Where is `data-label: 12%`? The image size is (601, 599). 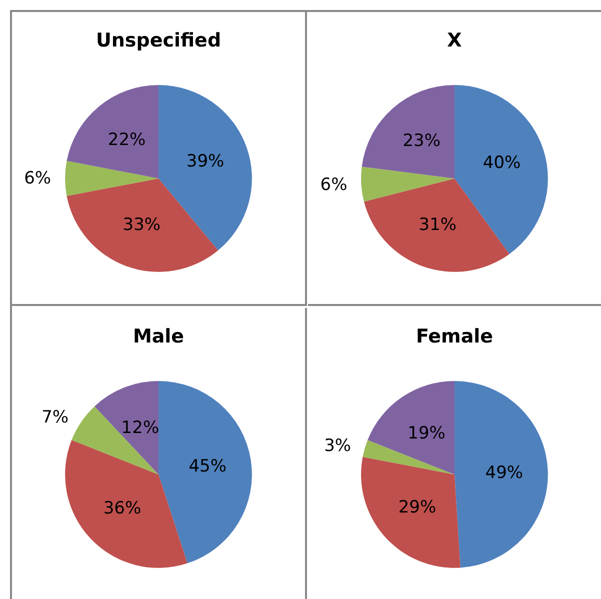
data-label: 12% is located at coordinates (140, 428).